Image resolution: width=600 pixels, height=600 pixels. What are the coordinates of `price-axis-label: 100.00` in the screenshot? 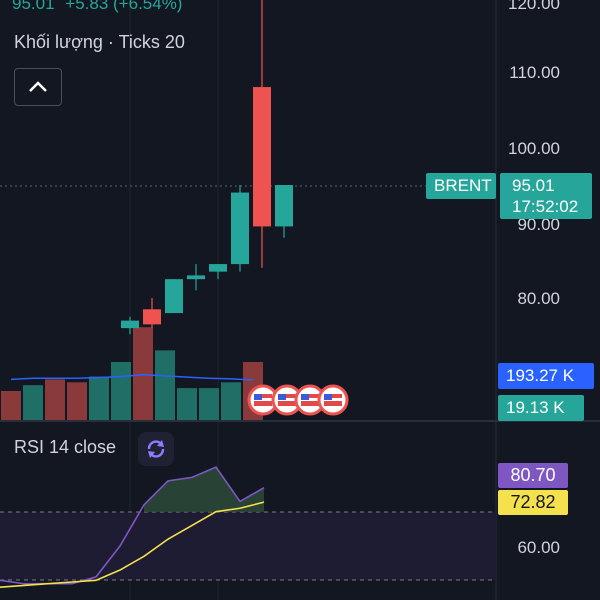 It's located at (534, 148).